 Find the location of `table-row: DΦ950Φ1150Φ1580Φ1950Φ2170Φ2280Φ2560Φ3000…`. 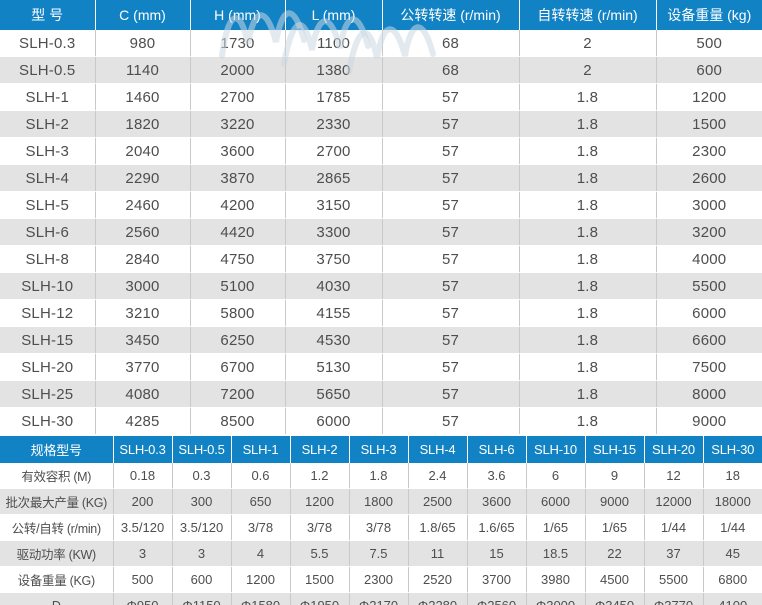

table-row: DΦ950Φ1150Φ1580Φ1950Φ2170Φ2280Φ2560Φ3000… is located at coordinates (381, 598).